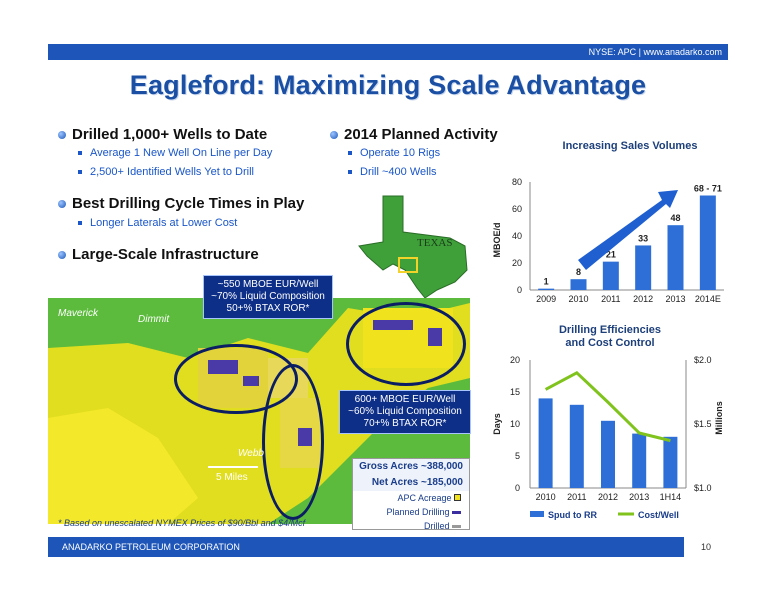  What do you see at coordinates (388, 547) in the screenshot?
I see `footer-bar: ANADARKO PETROLEUM CORPORATION 10` at bounding box center [388, 547].